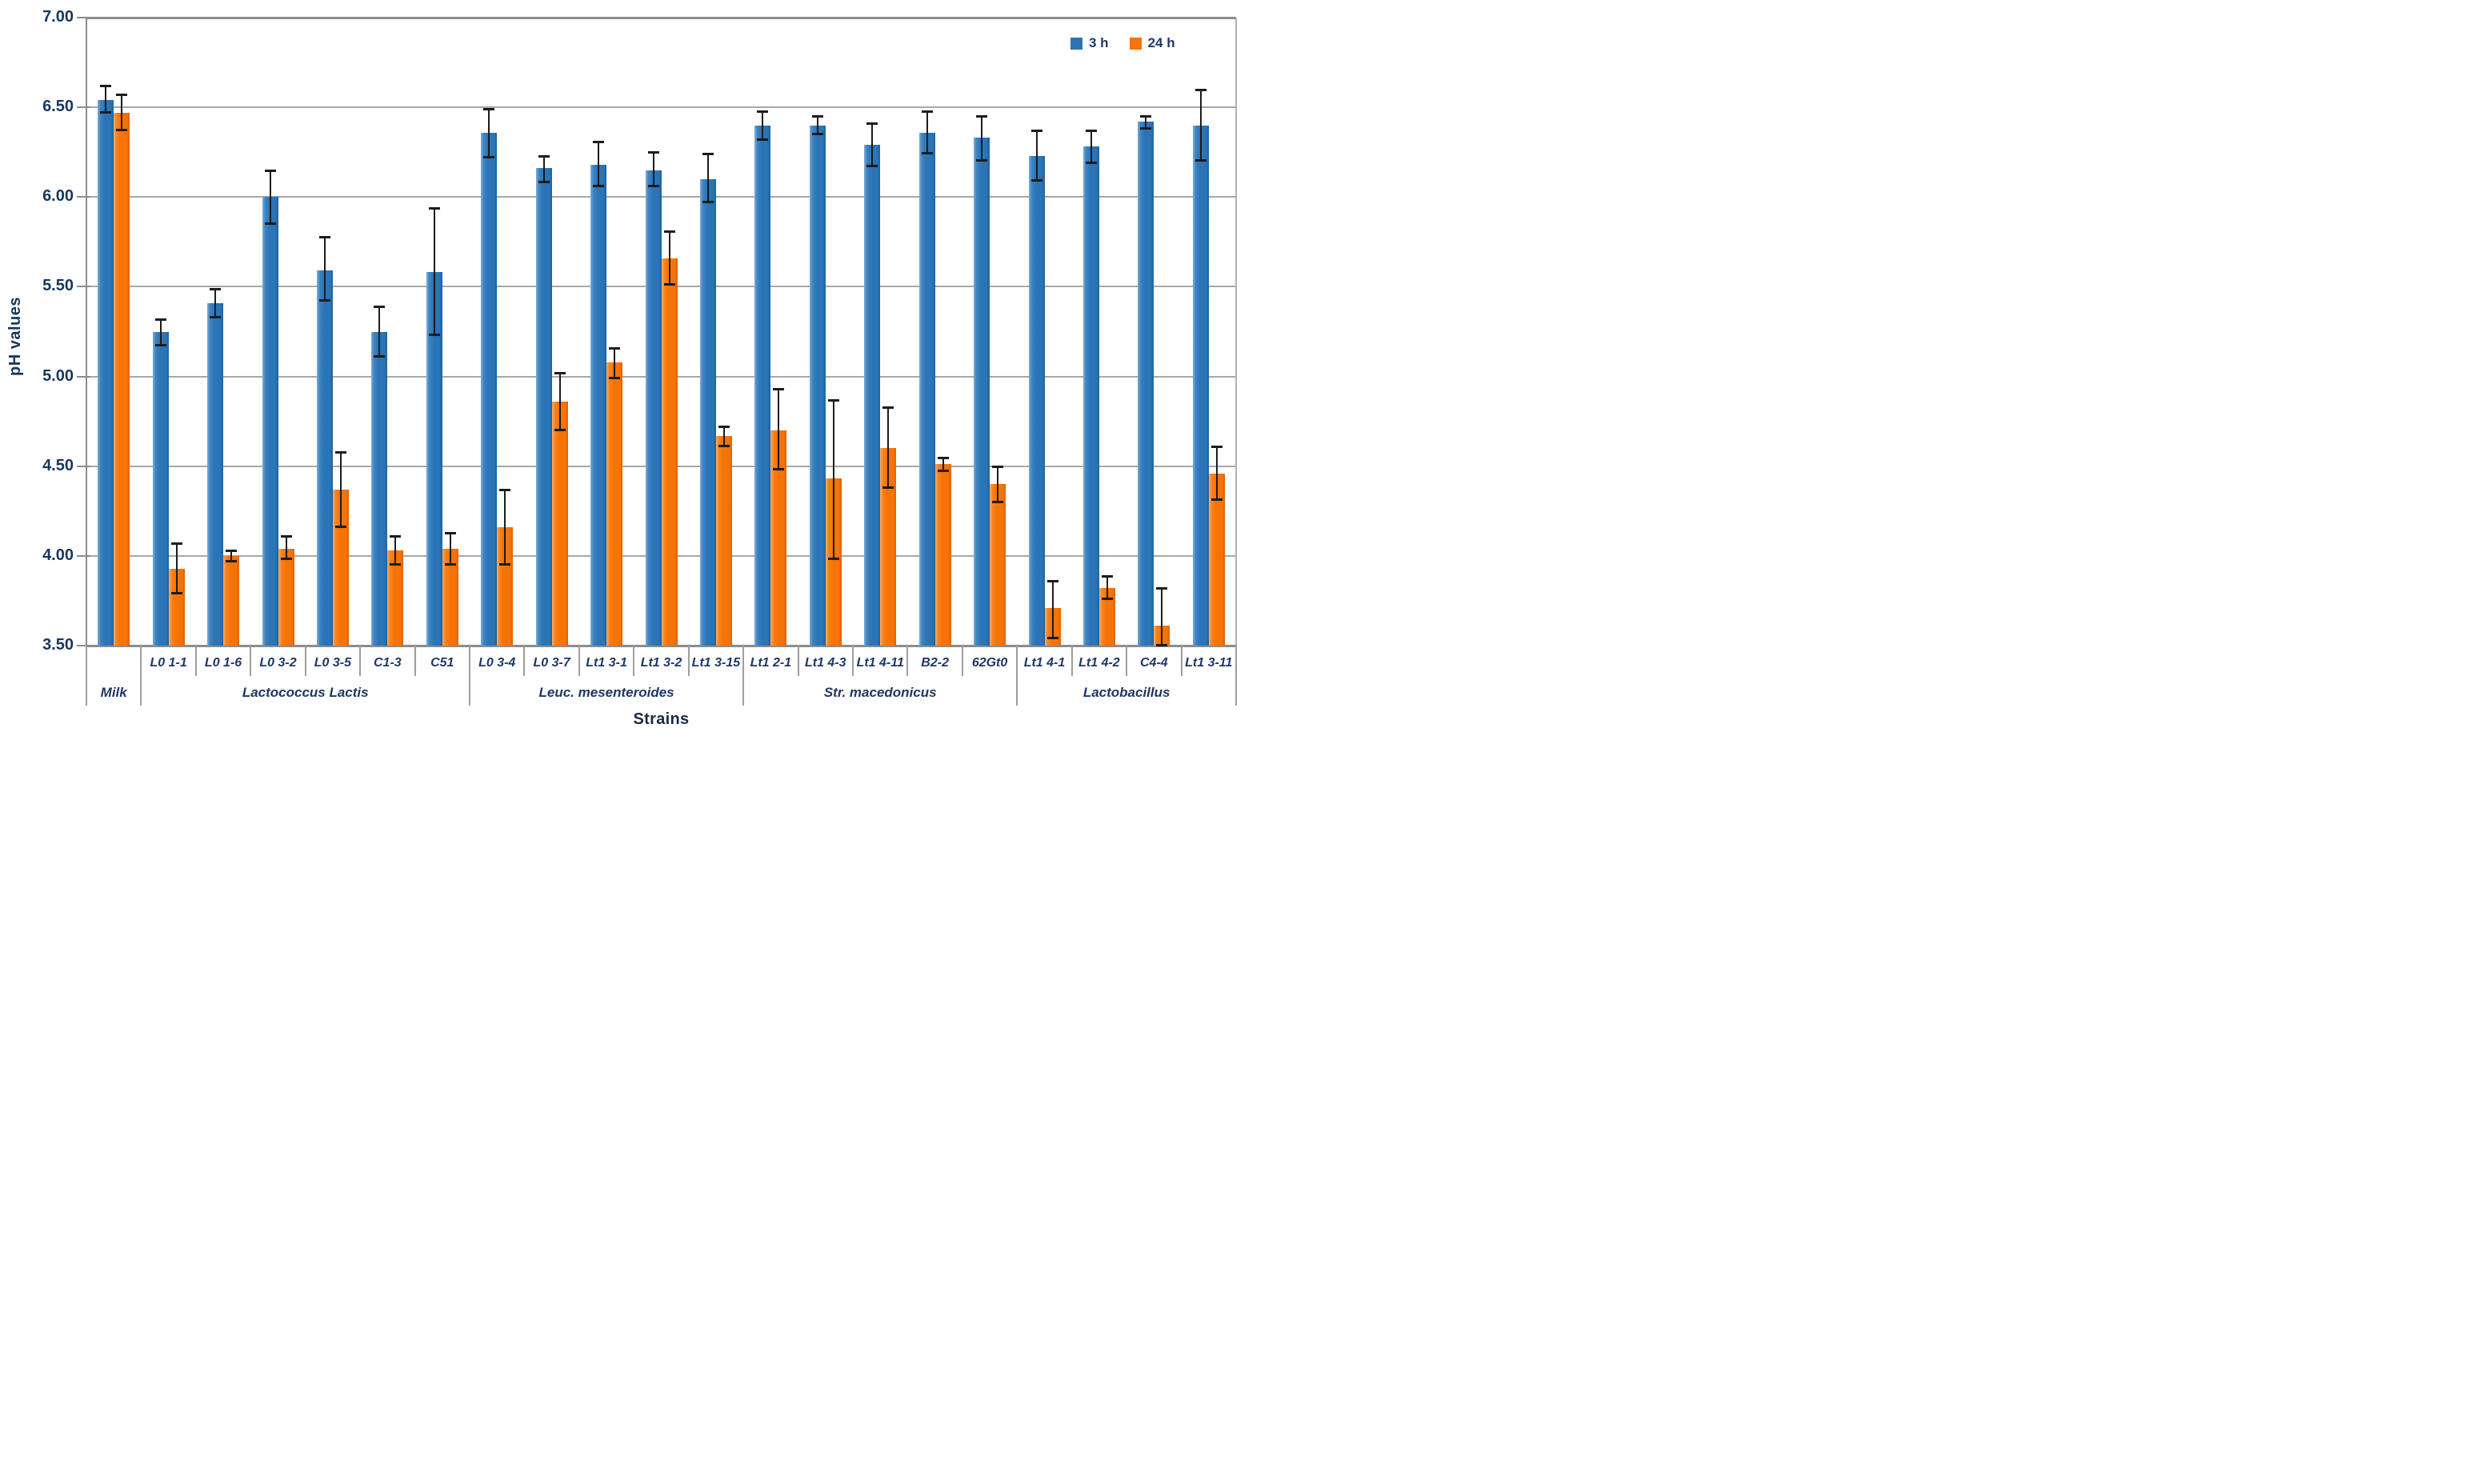 This screenshot has height=1484, width=2485. I want to click on legend-swatch-3h-icon, so click(1076, 43).